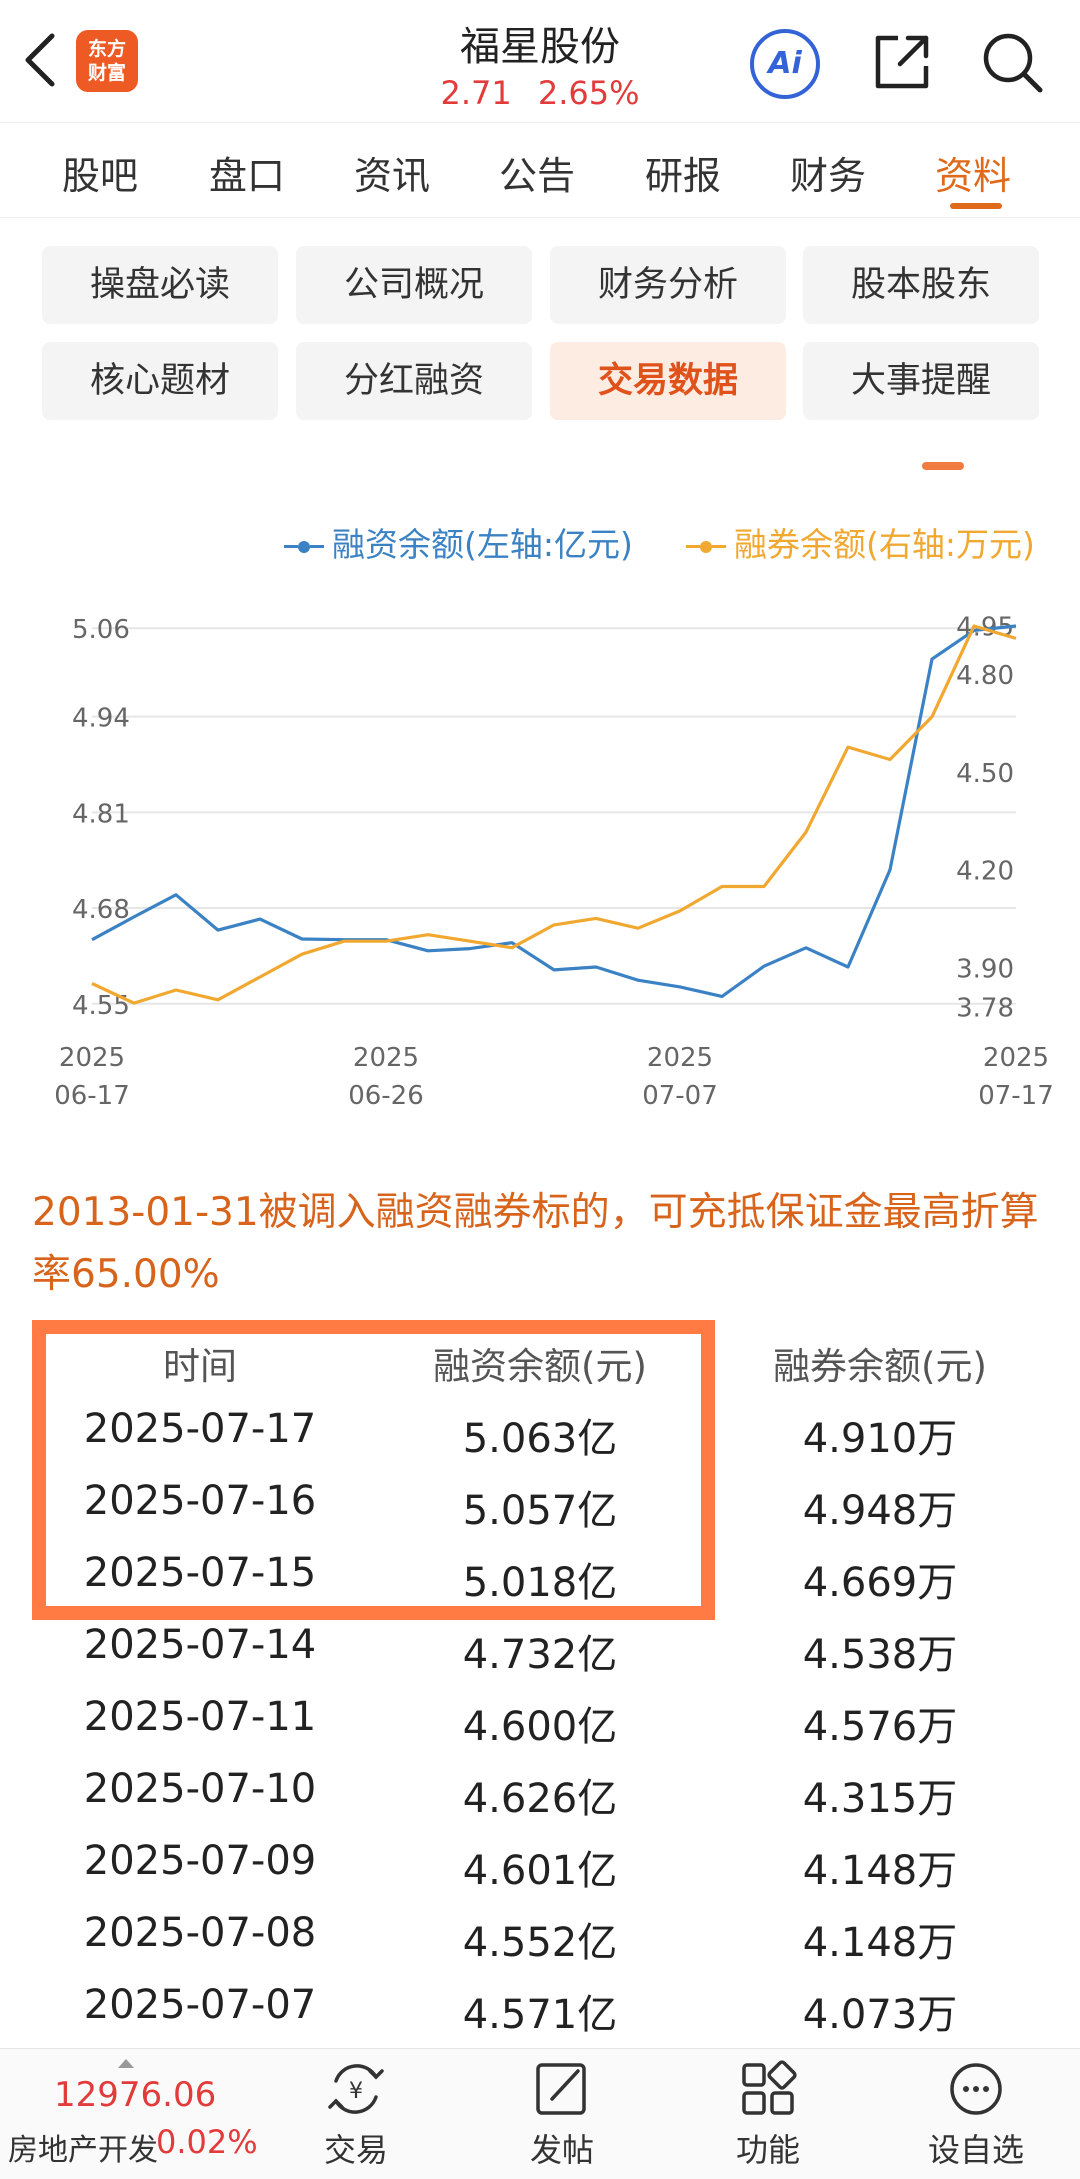 Image resolution: width=1080 pixels, height=2179 pixels. I want to click on table-row: 2025-07-07 4.571亿 4.073万, so click(540, 2012).